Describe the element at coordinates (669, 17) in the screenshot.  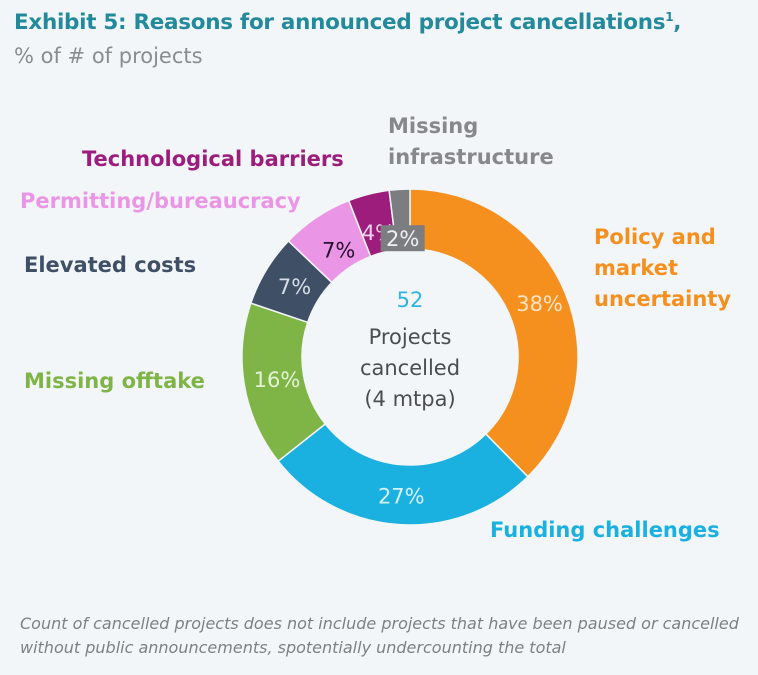
I see `footnote-marker: 1` at that location.